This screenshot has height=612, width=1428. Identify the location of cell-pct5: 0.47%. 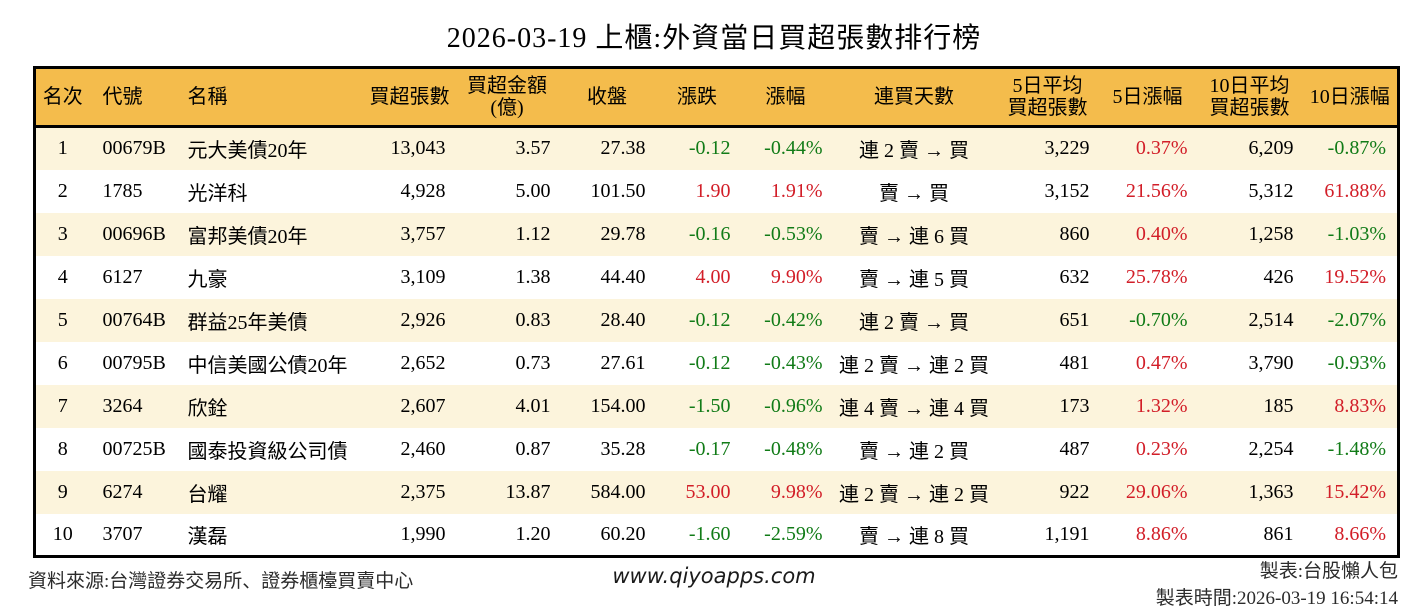
(1161, 362).